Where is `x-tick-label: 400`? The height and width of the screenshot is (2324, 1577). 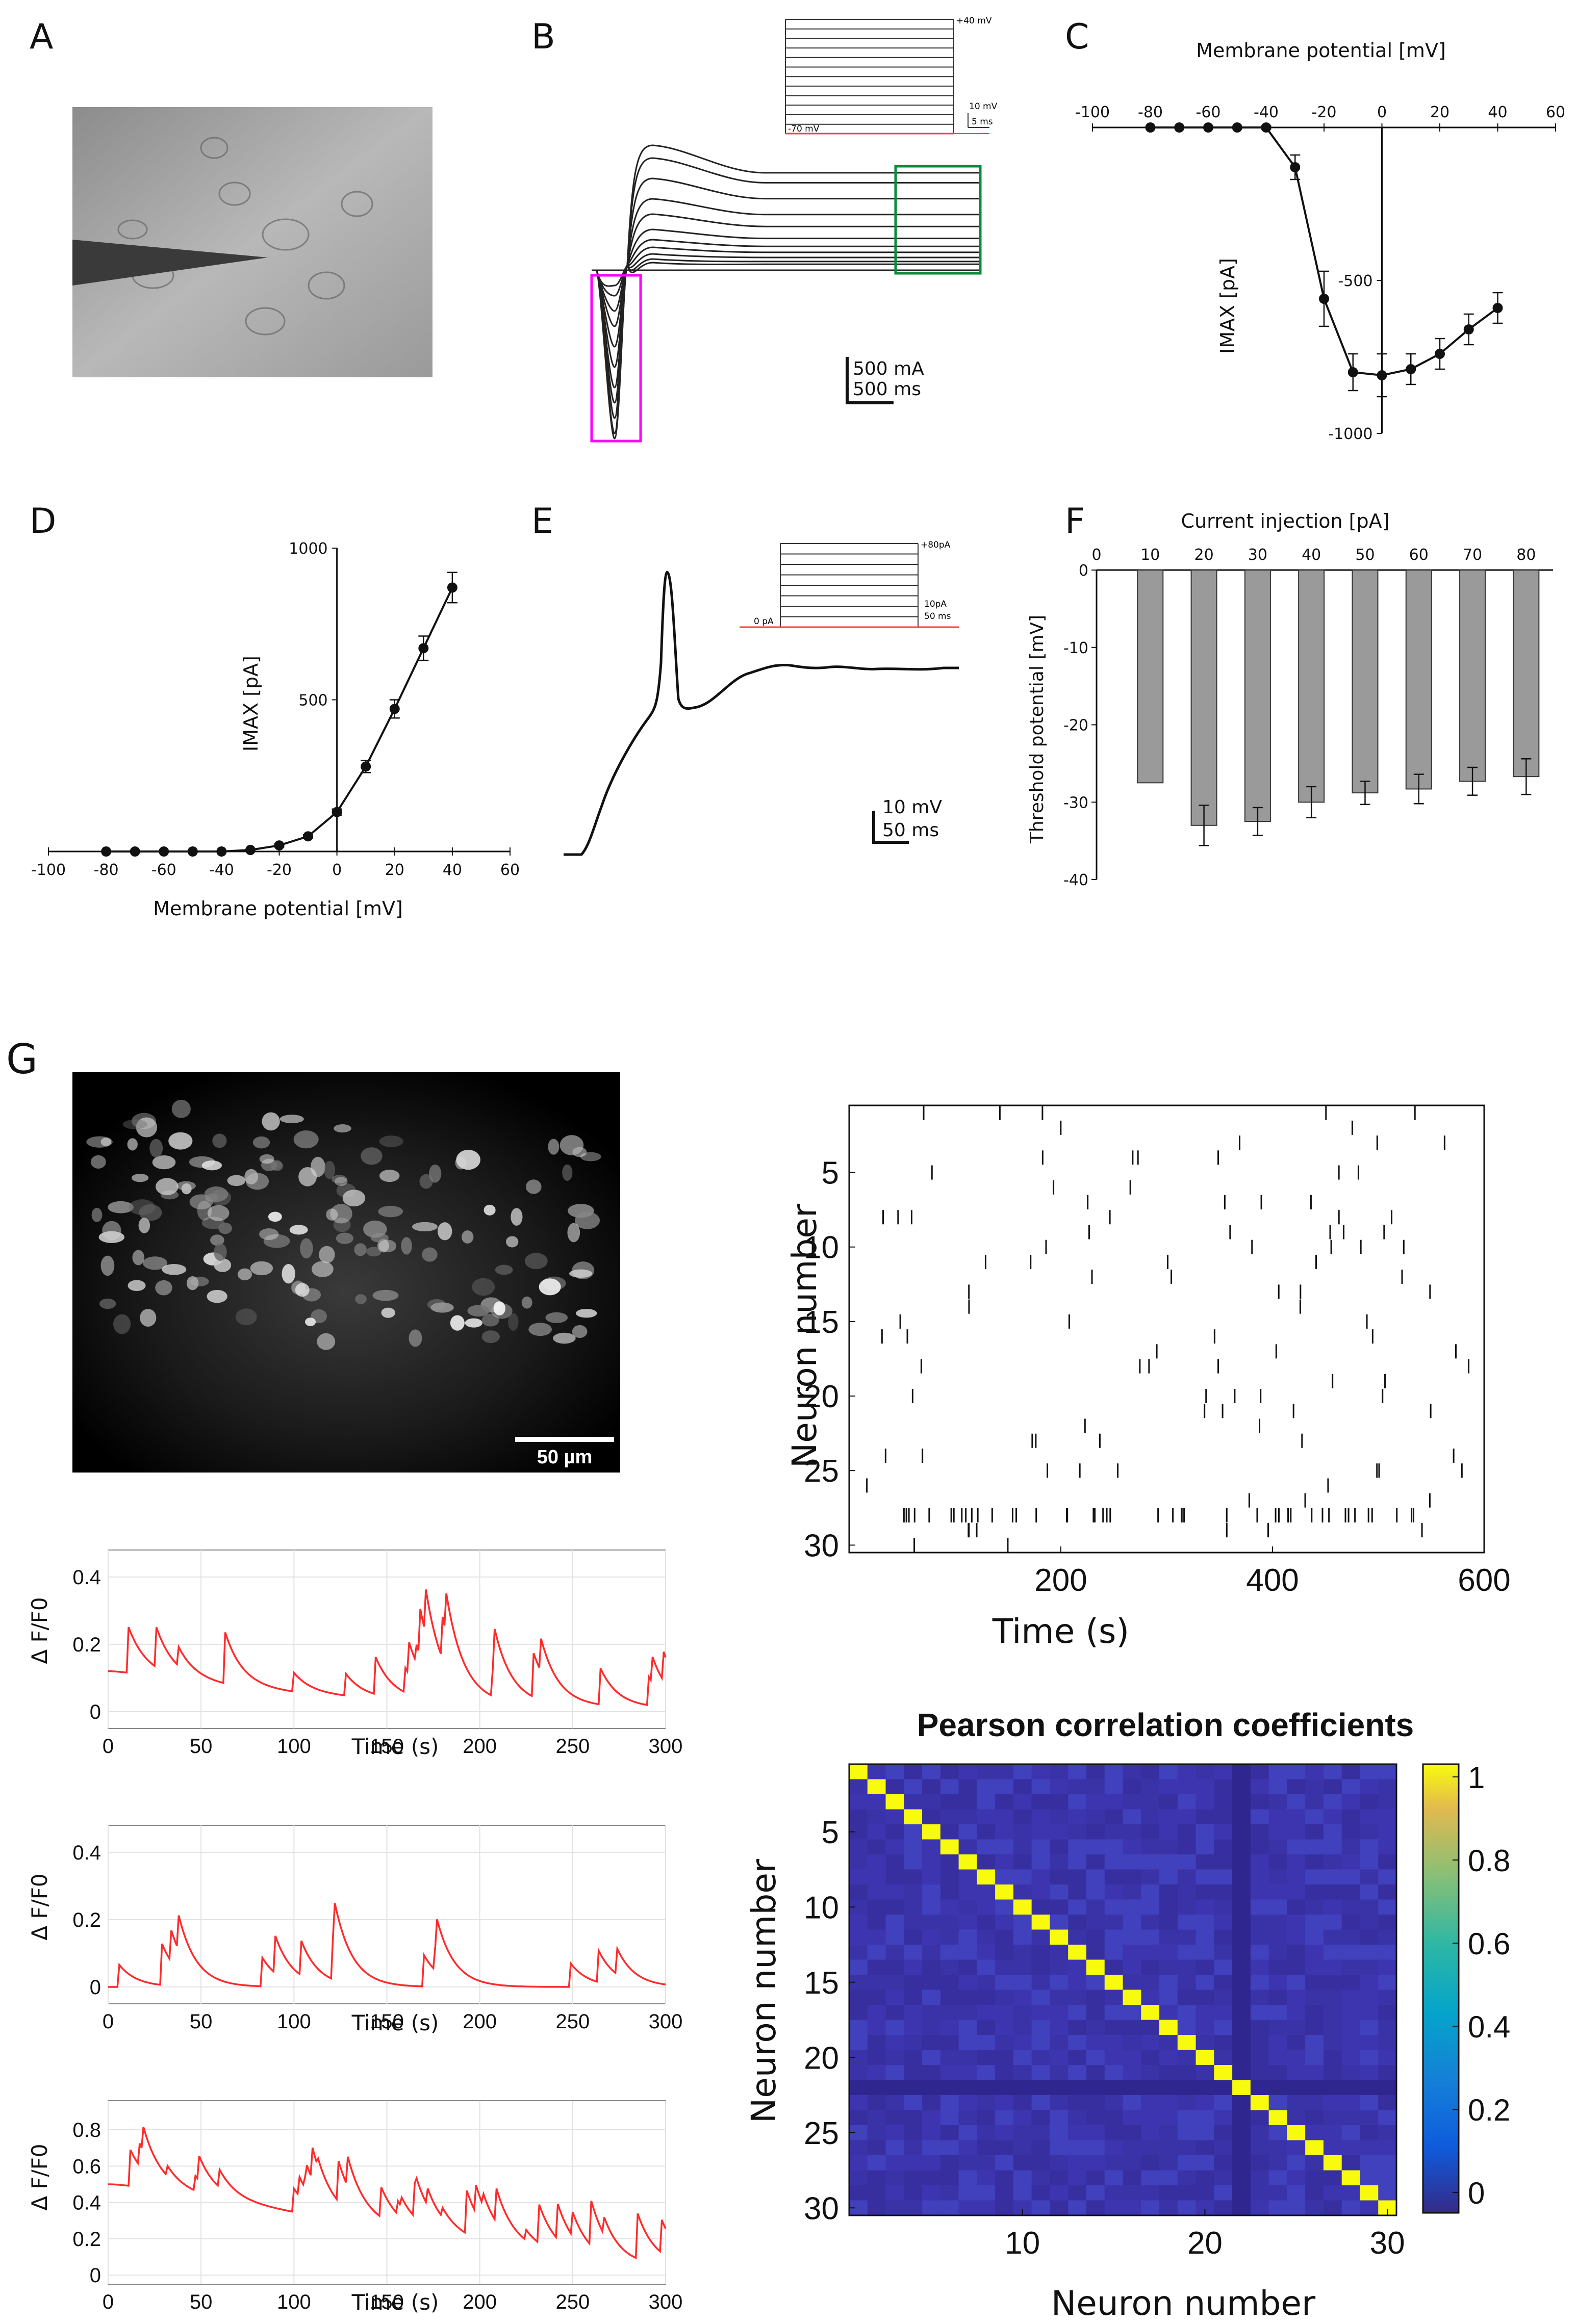
x-tick-label: 400 is located at coordinates (1273, 1581).